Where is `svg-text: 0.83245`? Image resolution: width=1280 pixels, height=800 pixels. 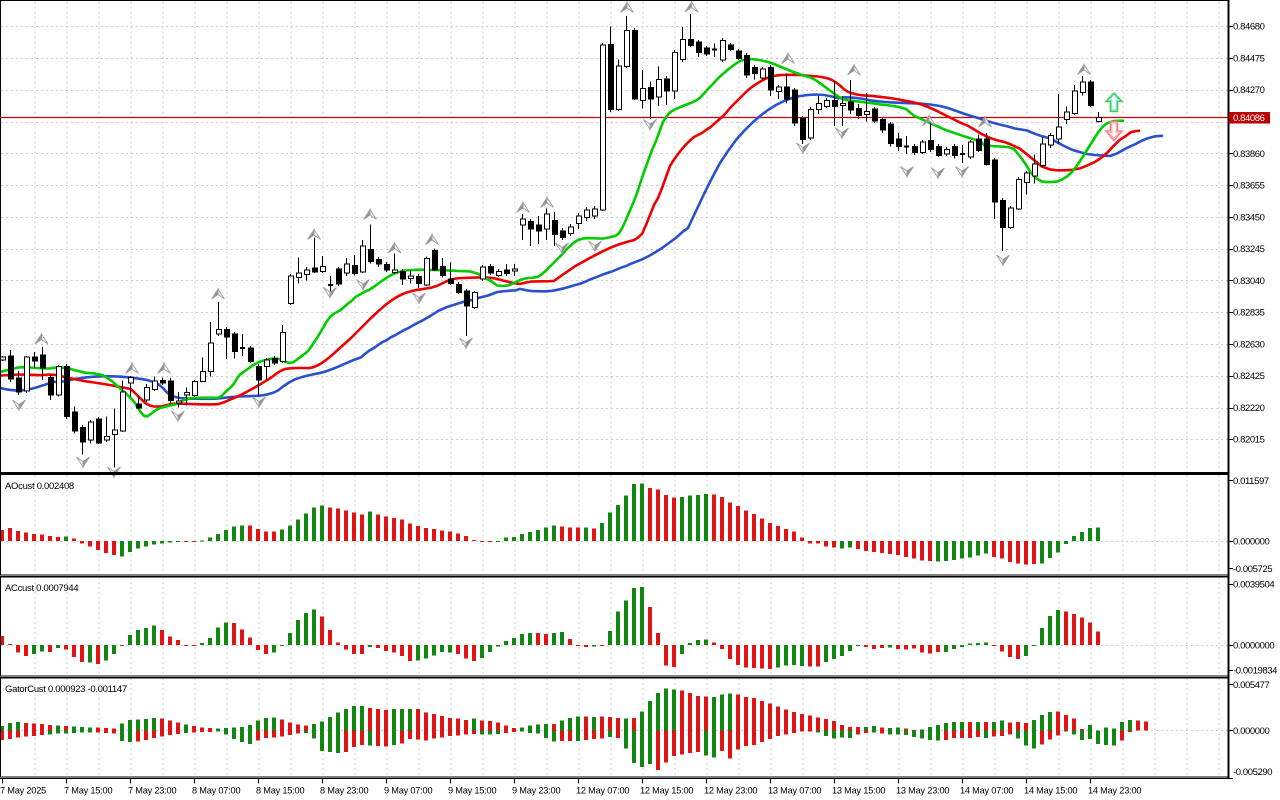
svg-text: 0.83245 is located at coordinates (1249, 249).